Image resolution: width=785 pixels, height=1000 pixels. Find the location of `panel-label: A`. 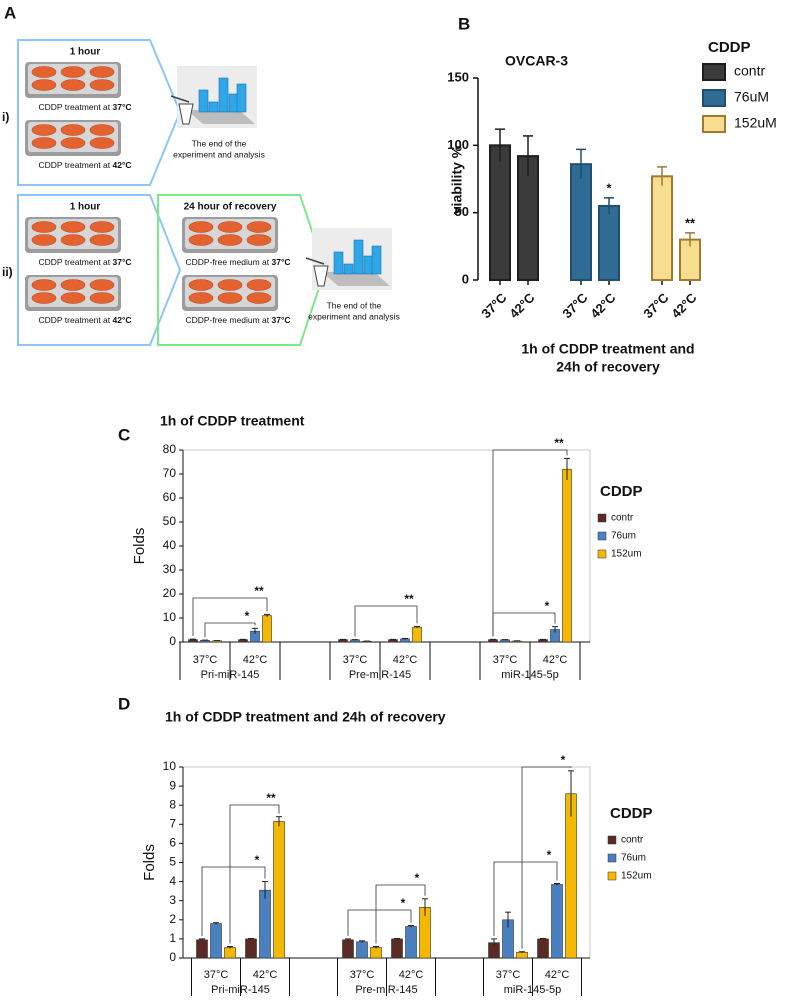

panel-label: A is located at coordinates (10, 12).